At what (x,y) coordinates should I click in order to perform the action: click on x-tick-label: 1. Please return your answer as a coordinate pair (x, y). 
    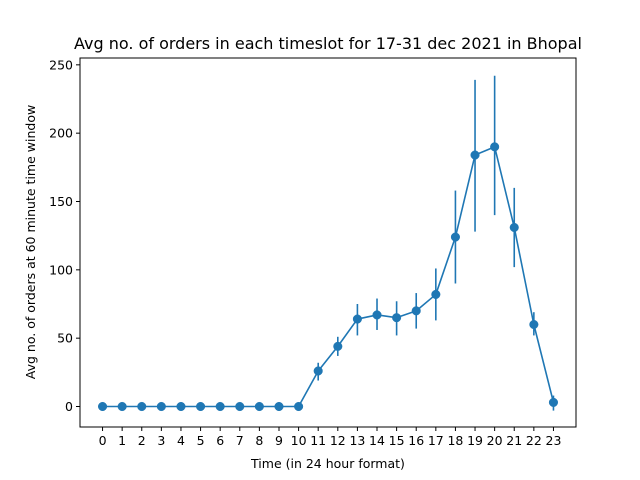
    Looking at the image, I should click on (122, 440).